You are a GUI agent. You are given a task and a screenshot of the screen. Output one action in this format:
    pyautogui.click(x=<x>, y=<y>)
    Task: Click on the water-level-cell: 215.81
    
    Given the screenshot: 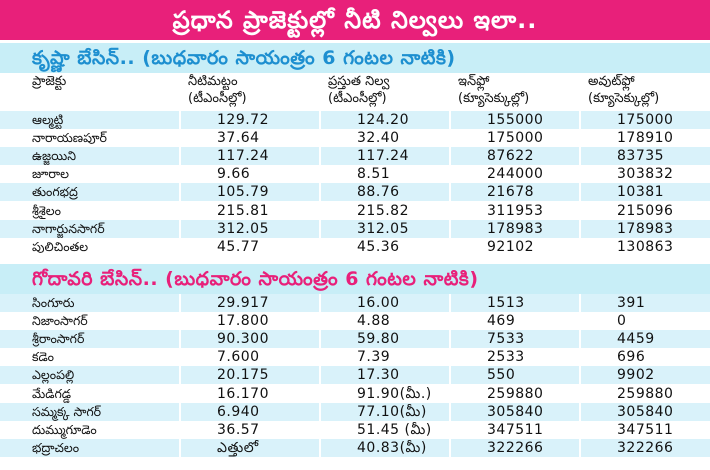 What is the action you would take?
    pyautogui.click(x=250, y=210)
    